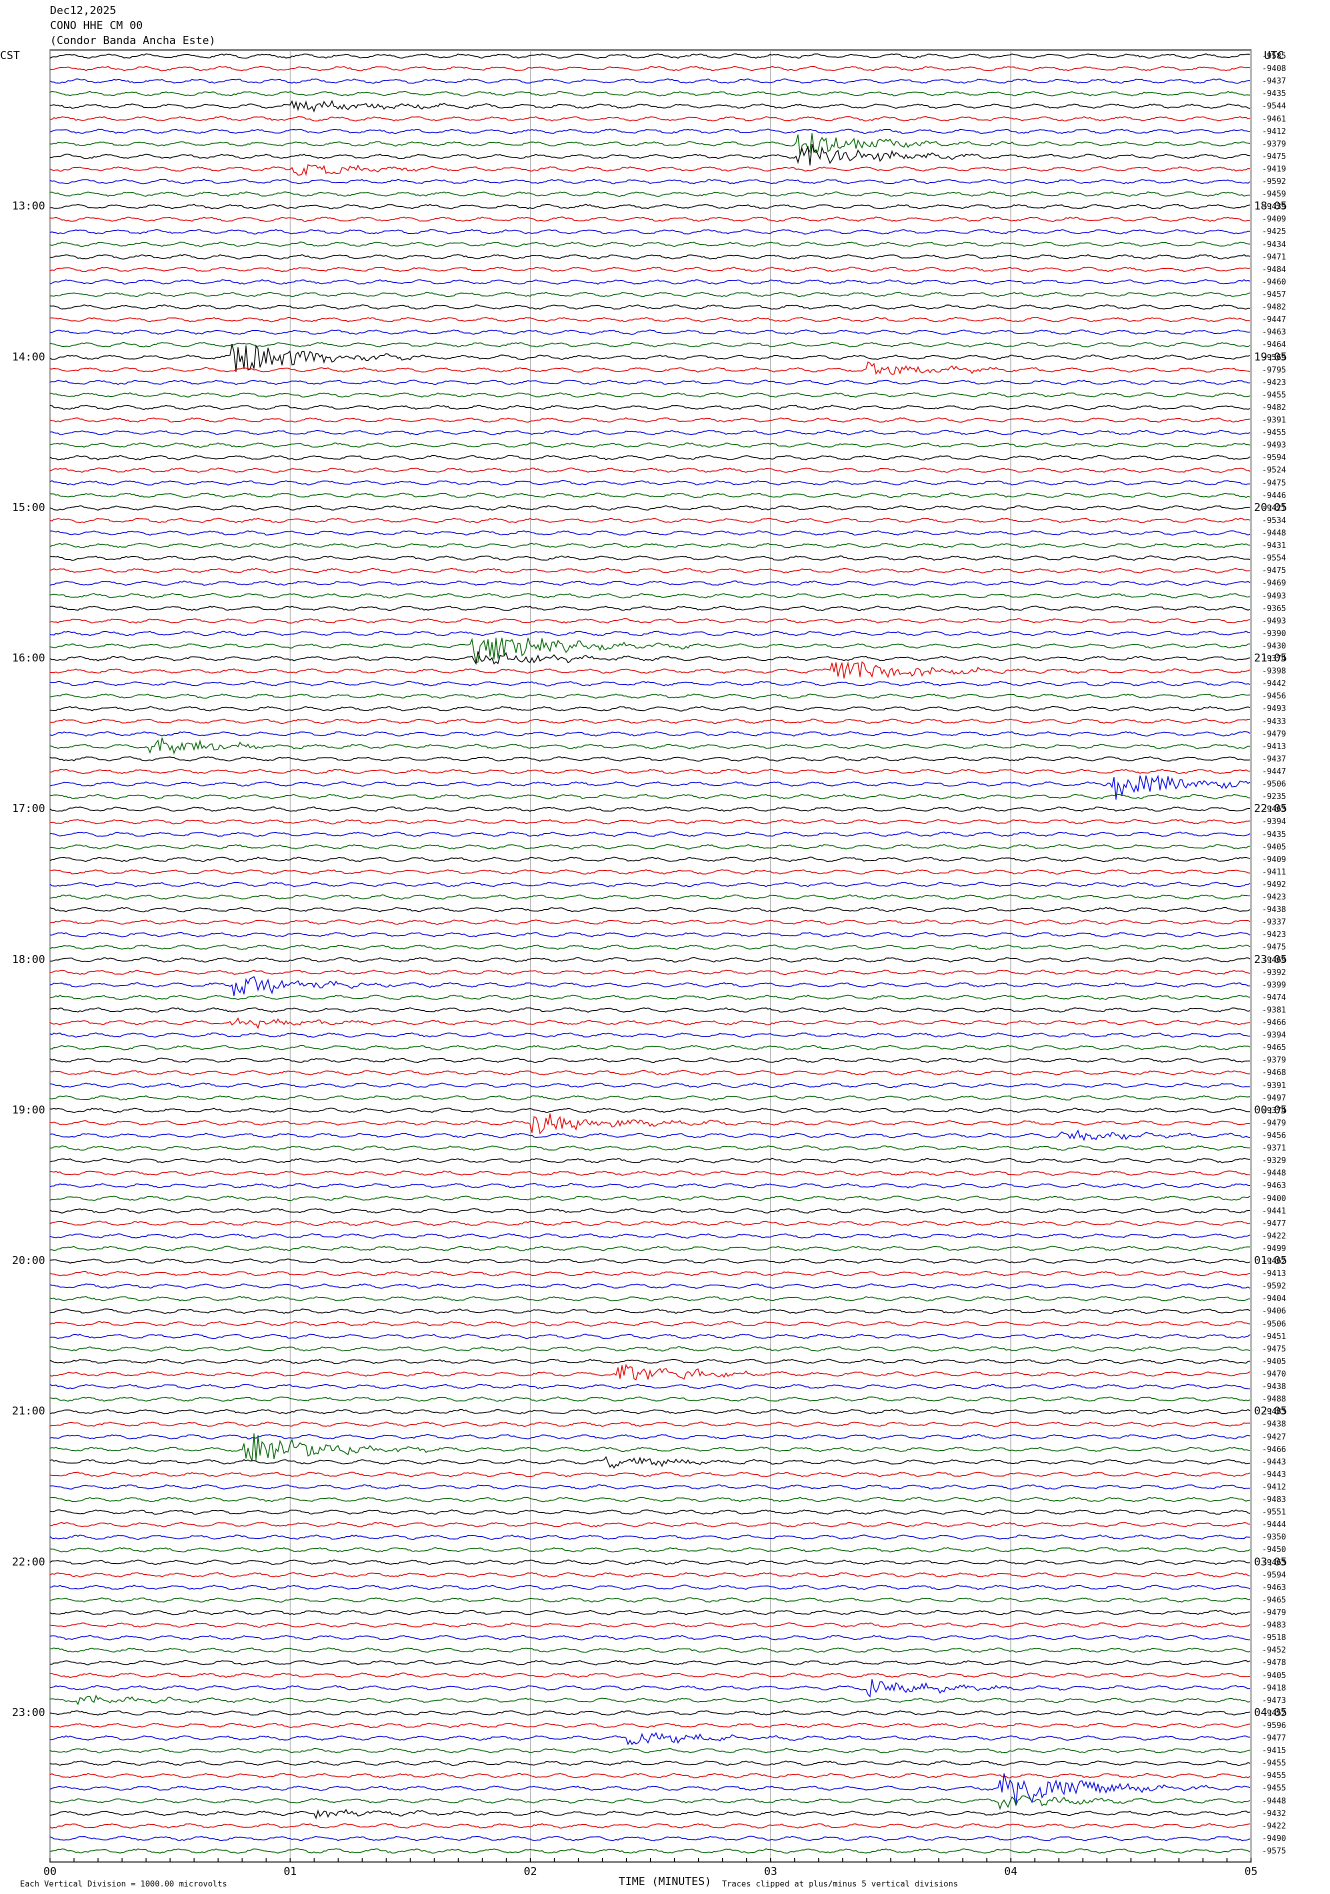  What do you see at coordinates (1274, 1750) in the screenshot?
I see `trace-offset: -9415` at bounding box center [1274, 1750].